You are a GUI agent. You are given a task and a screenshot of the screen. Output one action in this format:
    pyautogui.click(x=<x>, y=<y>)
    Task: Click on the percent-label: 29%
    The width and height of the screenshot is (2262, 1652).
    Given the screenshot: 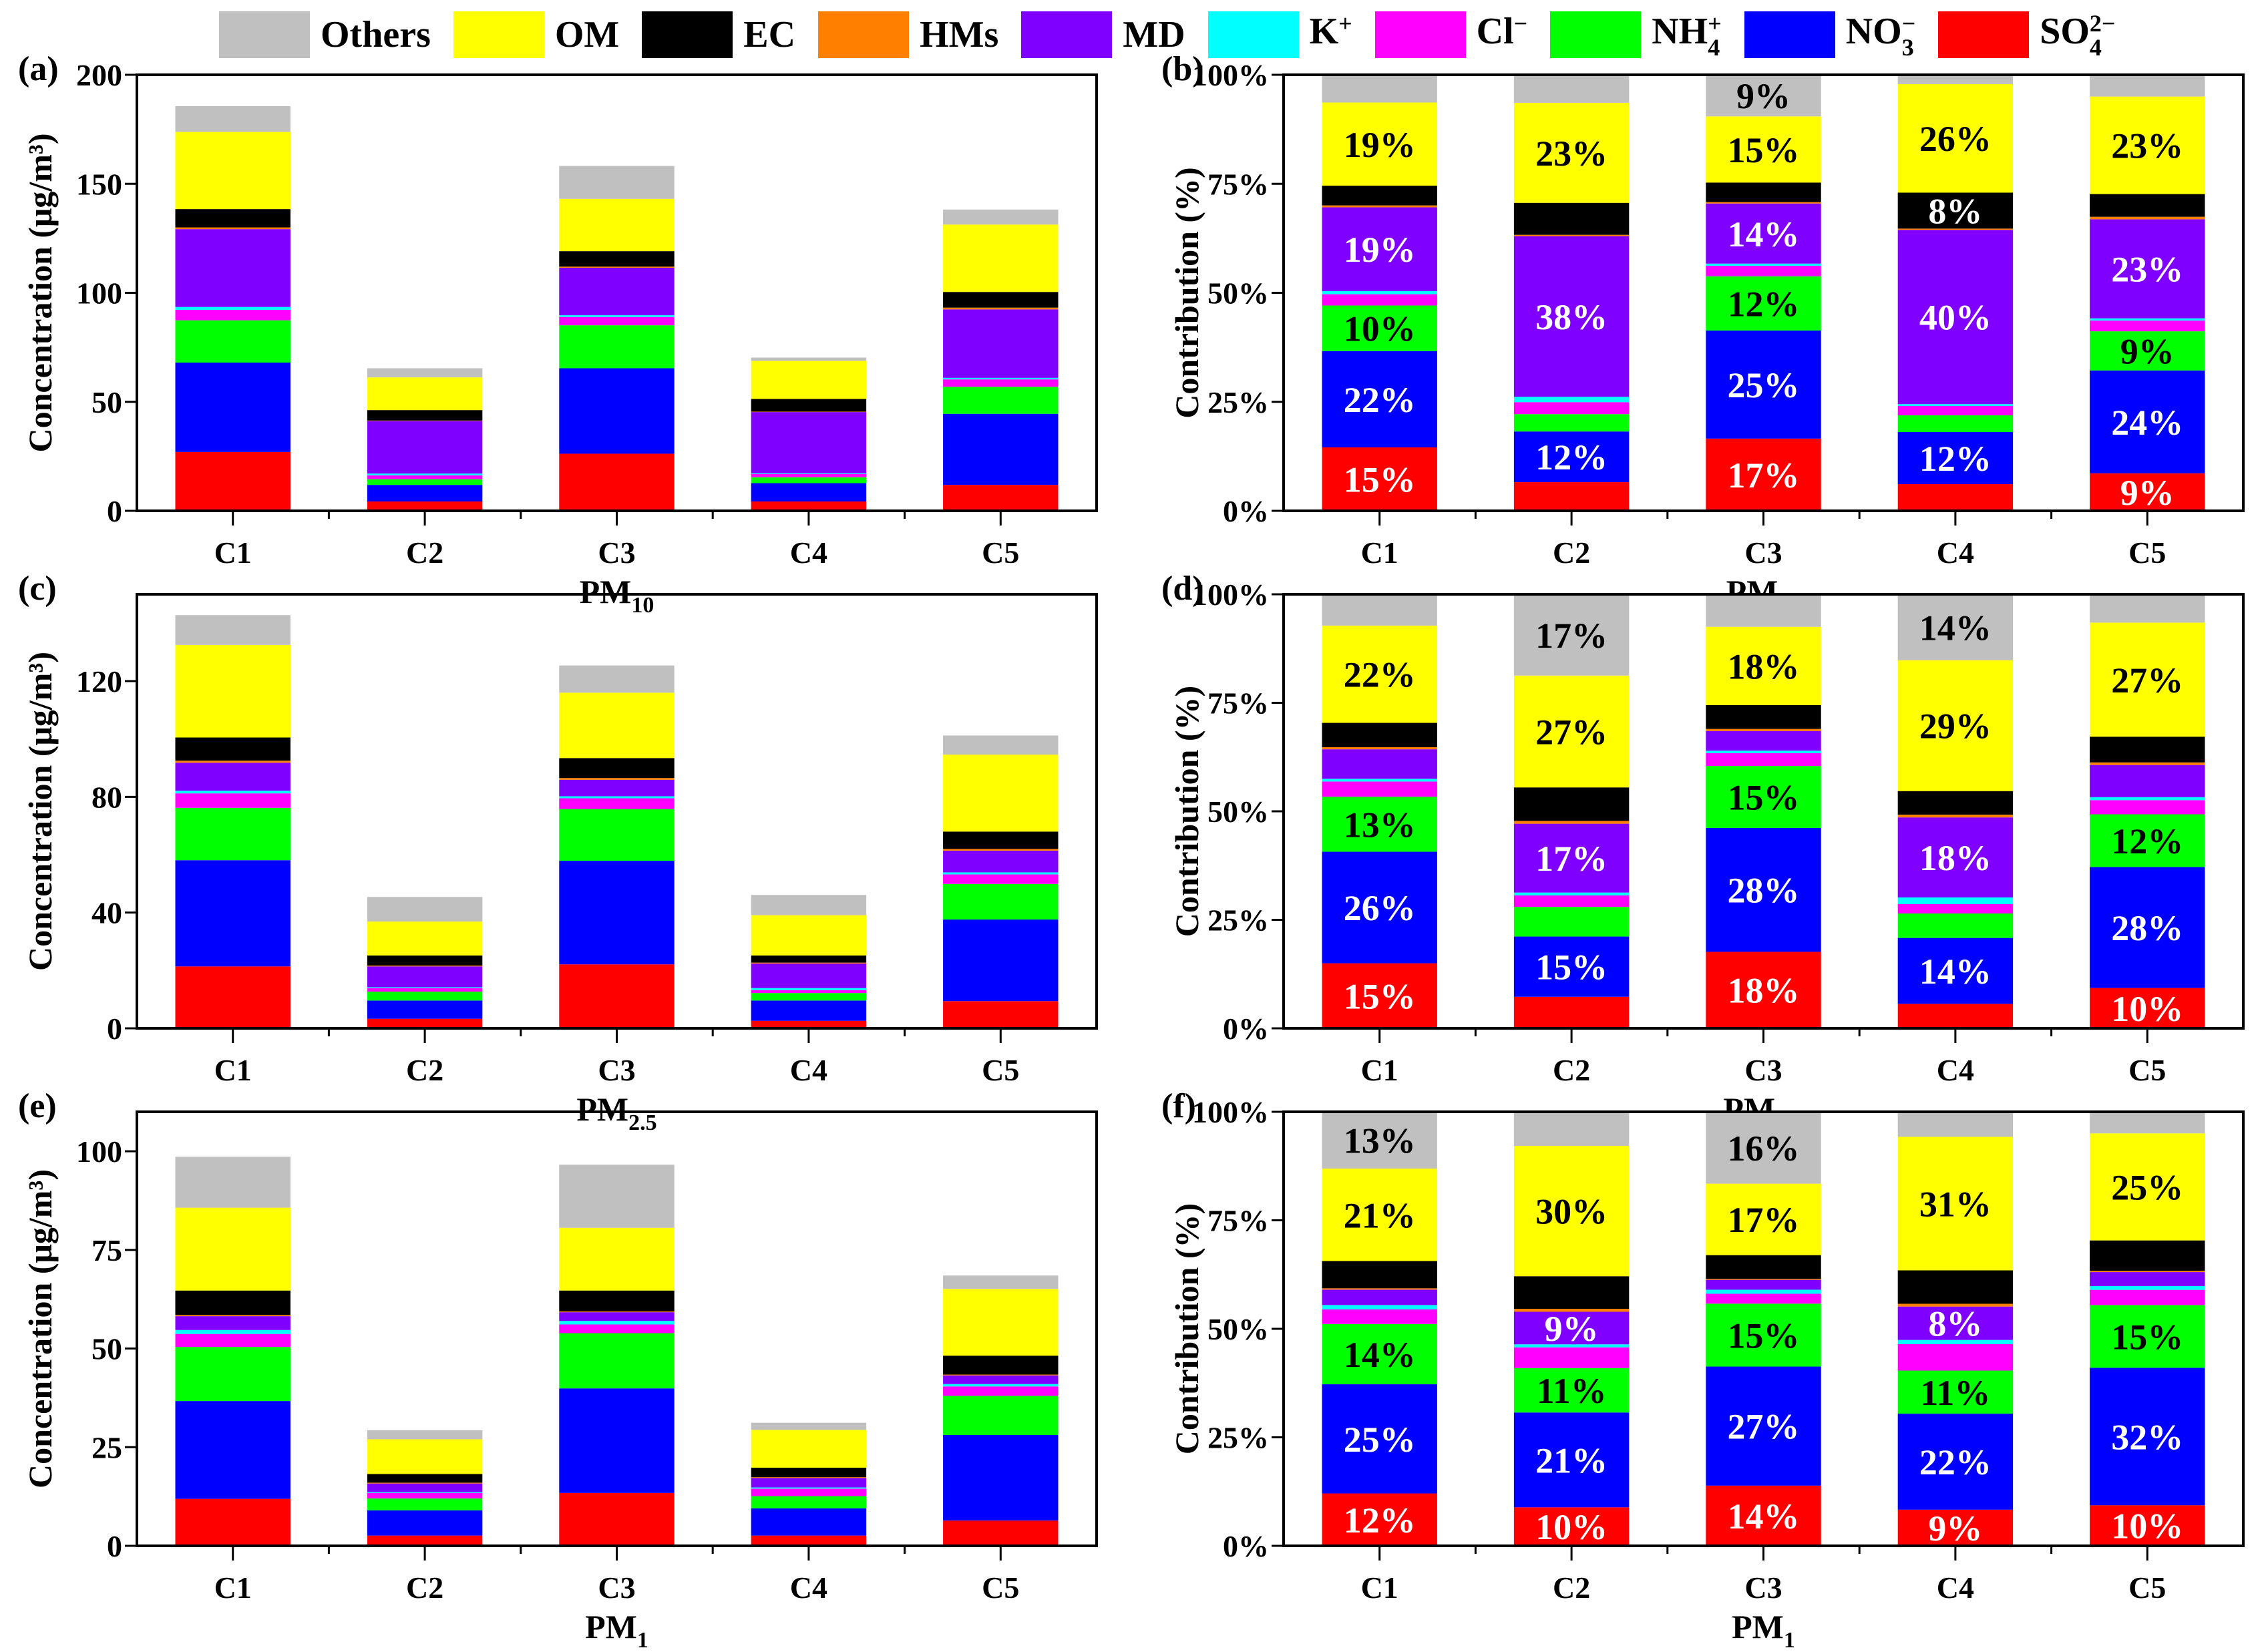 What is the action you would take?
    pyautogui.click(x=1955, y=726)
    